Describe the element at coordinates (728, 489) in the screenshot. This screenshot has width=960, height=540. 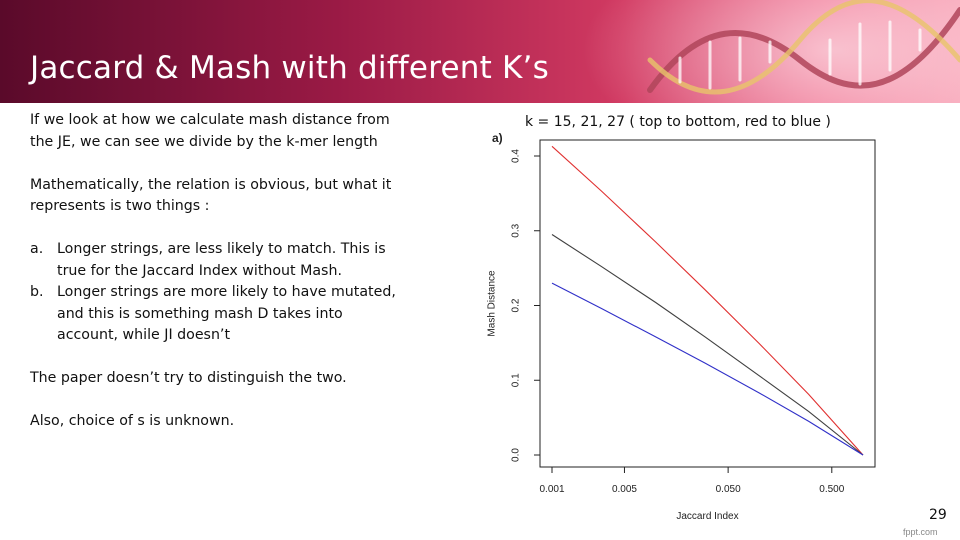
I see `x-tick-label: 0.050` at that location.